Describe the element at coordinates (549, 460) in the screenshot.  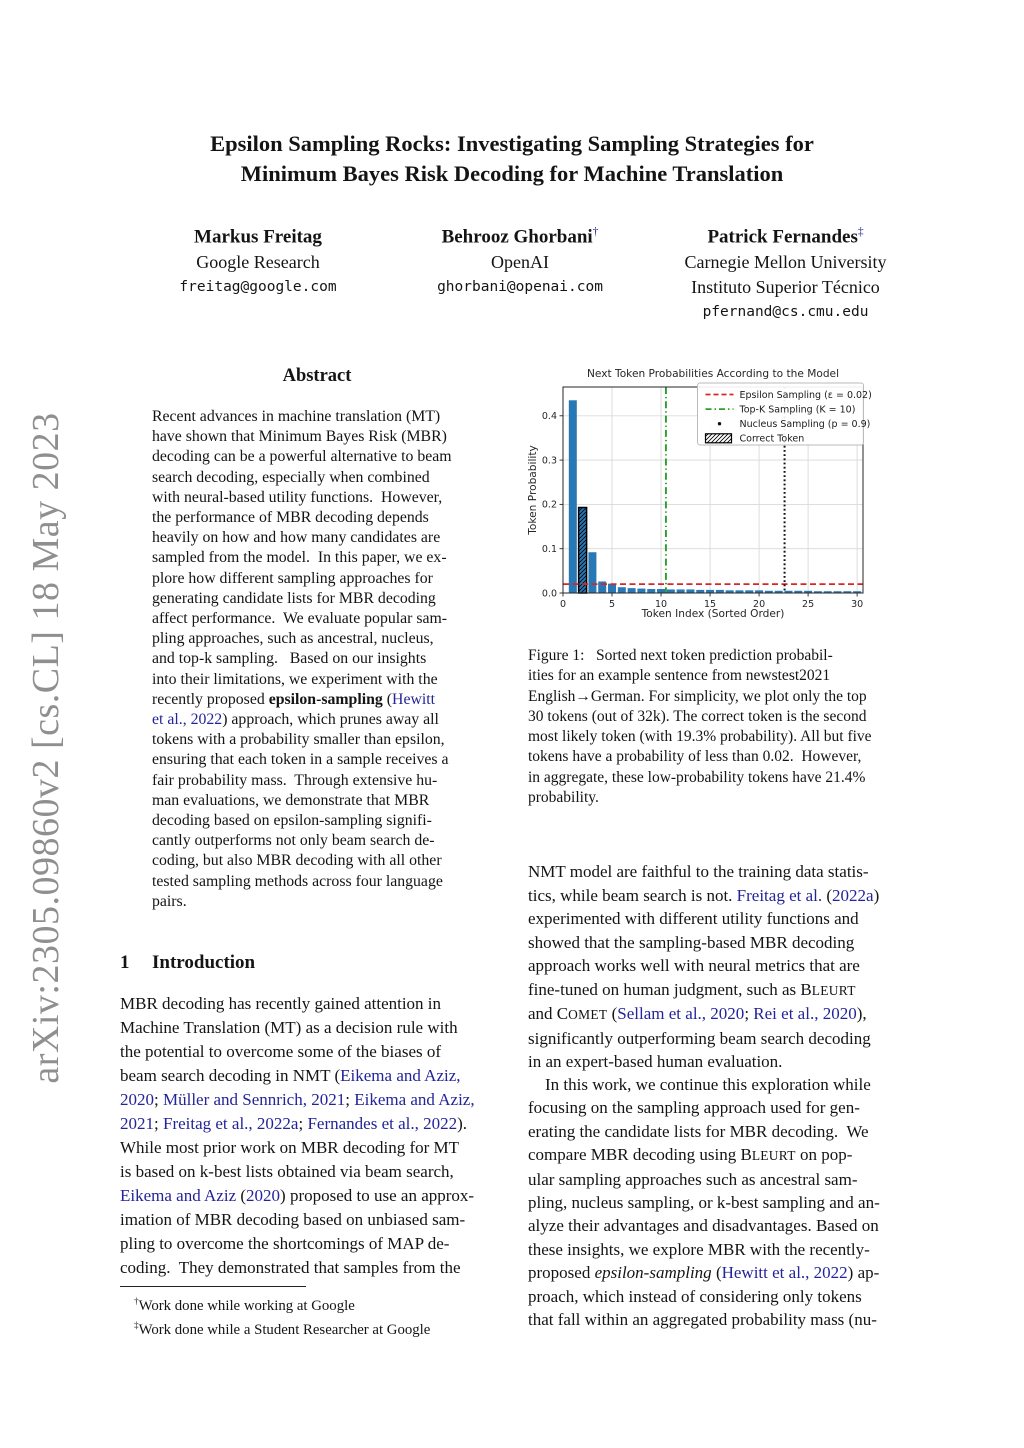
I see `svg-text: 0.3` at that location.